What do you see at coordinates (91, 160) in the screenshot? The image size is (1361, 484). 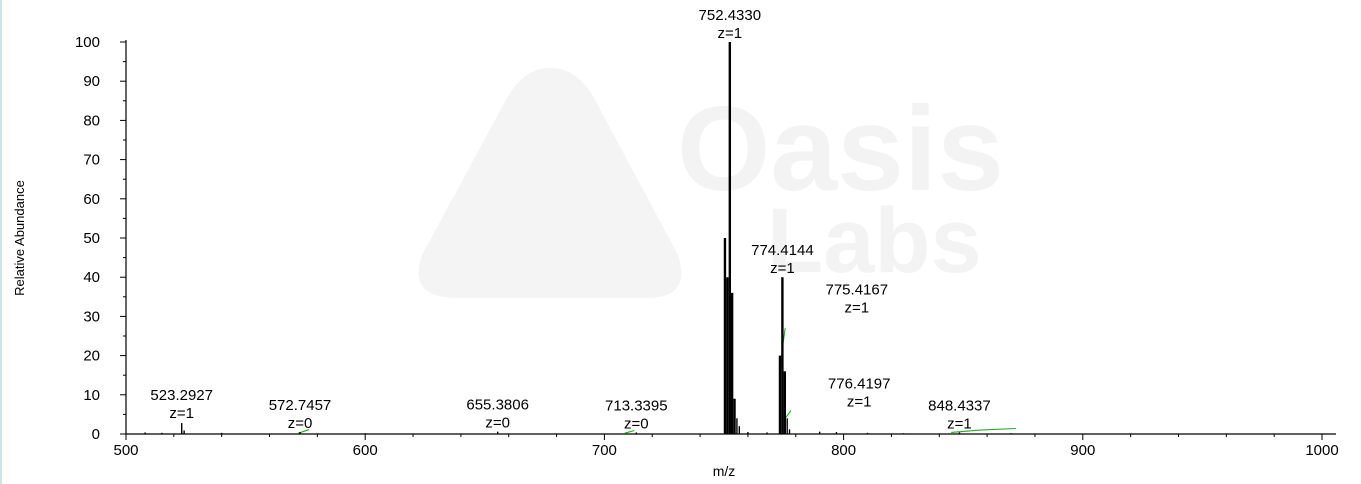 I see `y-tick-label: 70` at bounding box center [91, 160].